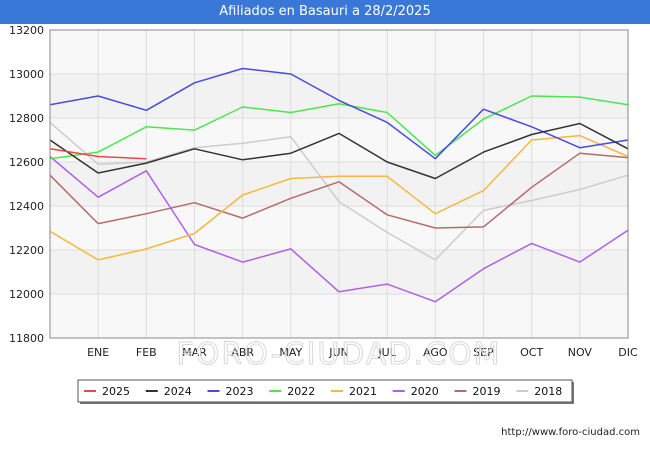 This screenshot has height=450, width=650. Describe the element at coordinates (242, 352) in the screenshot. I see `x-tick-label: ABR` at that location.